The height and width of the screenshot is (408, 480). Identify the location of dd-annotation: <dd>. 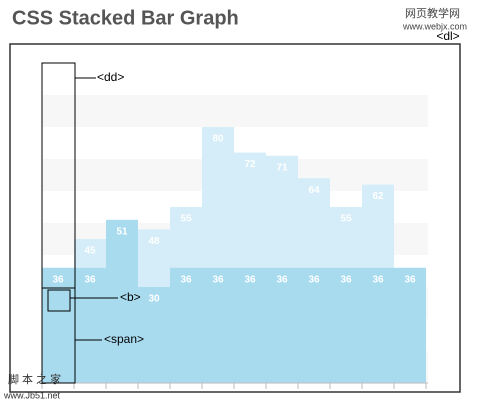
(110, 77).